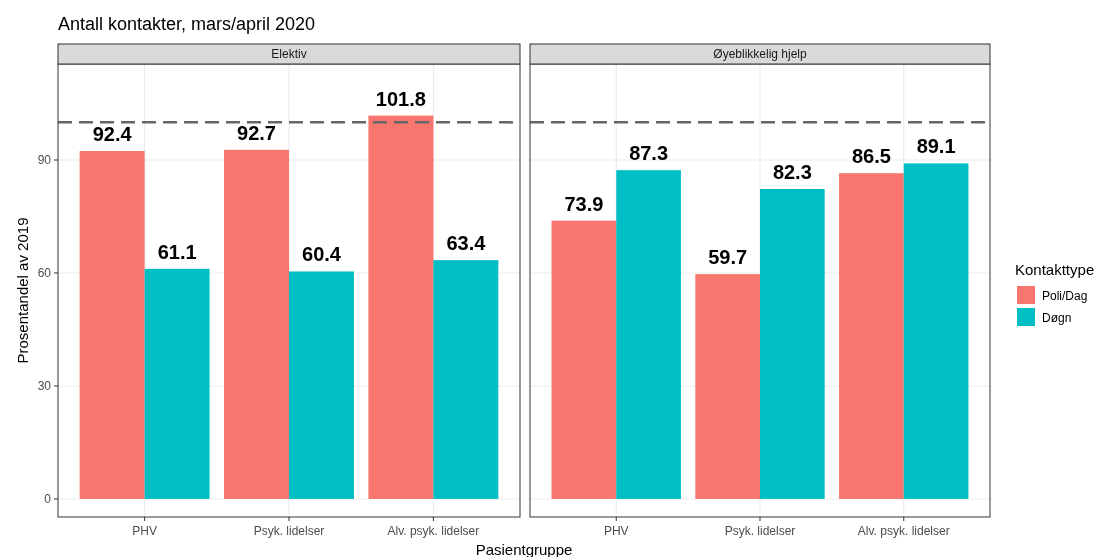  What do you see at coordinates (256, 132) in the screenshot?
I see `data-label: 92.7` at bounding box center [256, 132].